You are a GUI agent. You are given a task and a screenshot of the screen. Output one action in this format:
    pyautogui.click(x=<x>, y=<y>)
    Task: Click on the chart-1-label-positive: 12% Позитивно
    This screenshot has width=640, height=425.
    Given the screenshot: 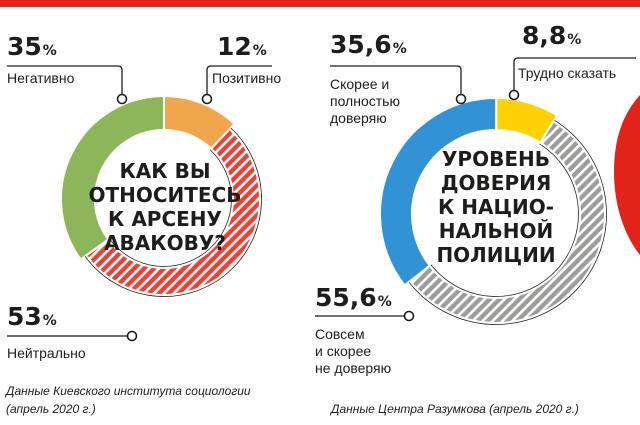 What is the action you would take?
    pyautogui.click(x=241, y=68)
    